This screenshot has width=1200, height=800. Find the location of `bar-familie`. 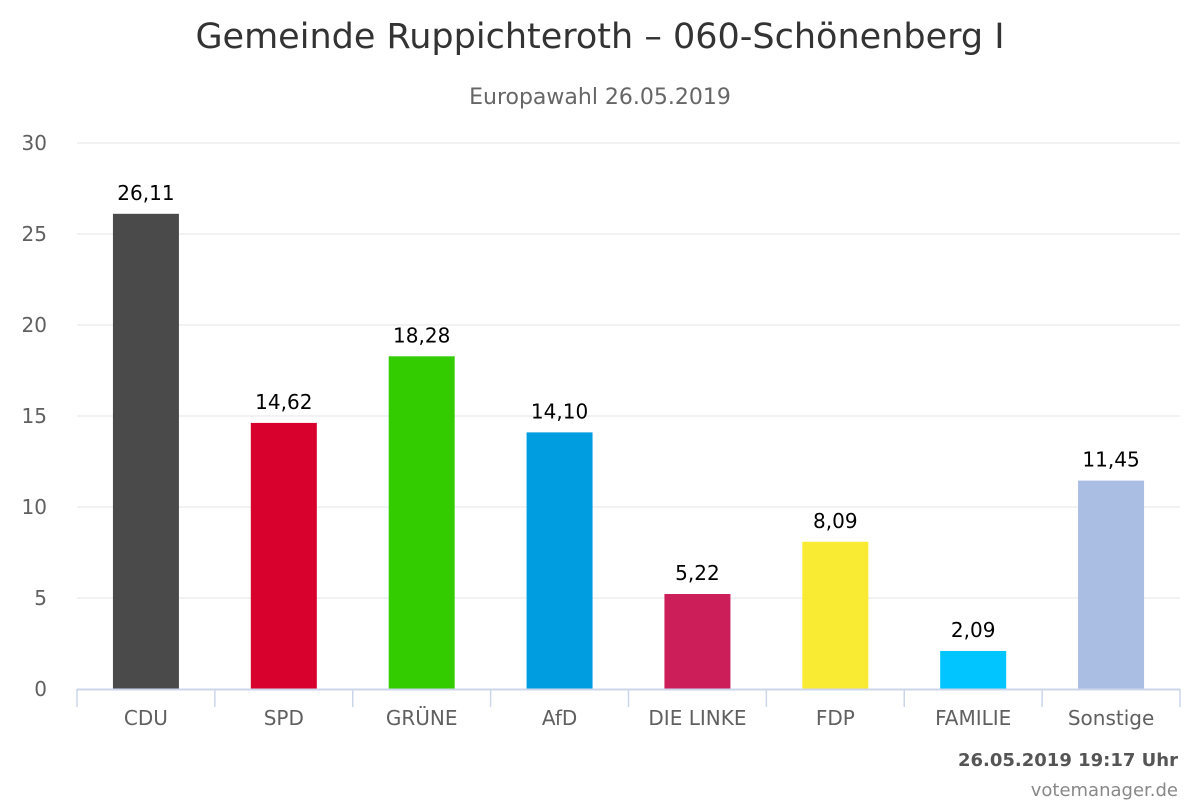

bar-familie is located at coordinates (973, 669).